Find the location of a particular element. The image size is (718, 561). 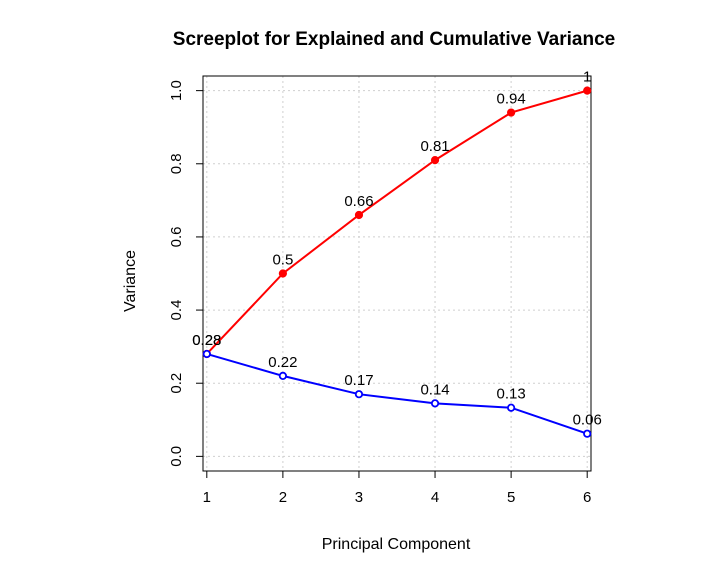

series-line is located at coordinates (397, 394).